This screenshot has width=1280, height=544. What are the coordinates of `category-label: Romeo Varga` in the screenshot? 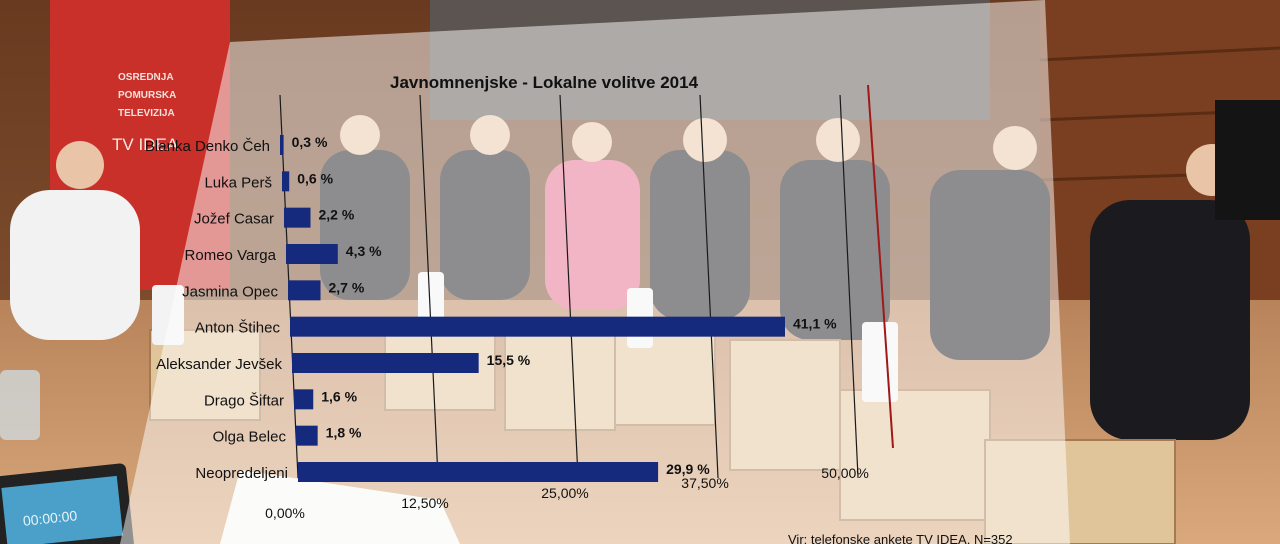 It's located at (231, 255).